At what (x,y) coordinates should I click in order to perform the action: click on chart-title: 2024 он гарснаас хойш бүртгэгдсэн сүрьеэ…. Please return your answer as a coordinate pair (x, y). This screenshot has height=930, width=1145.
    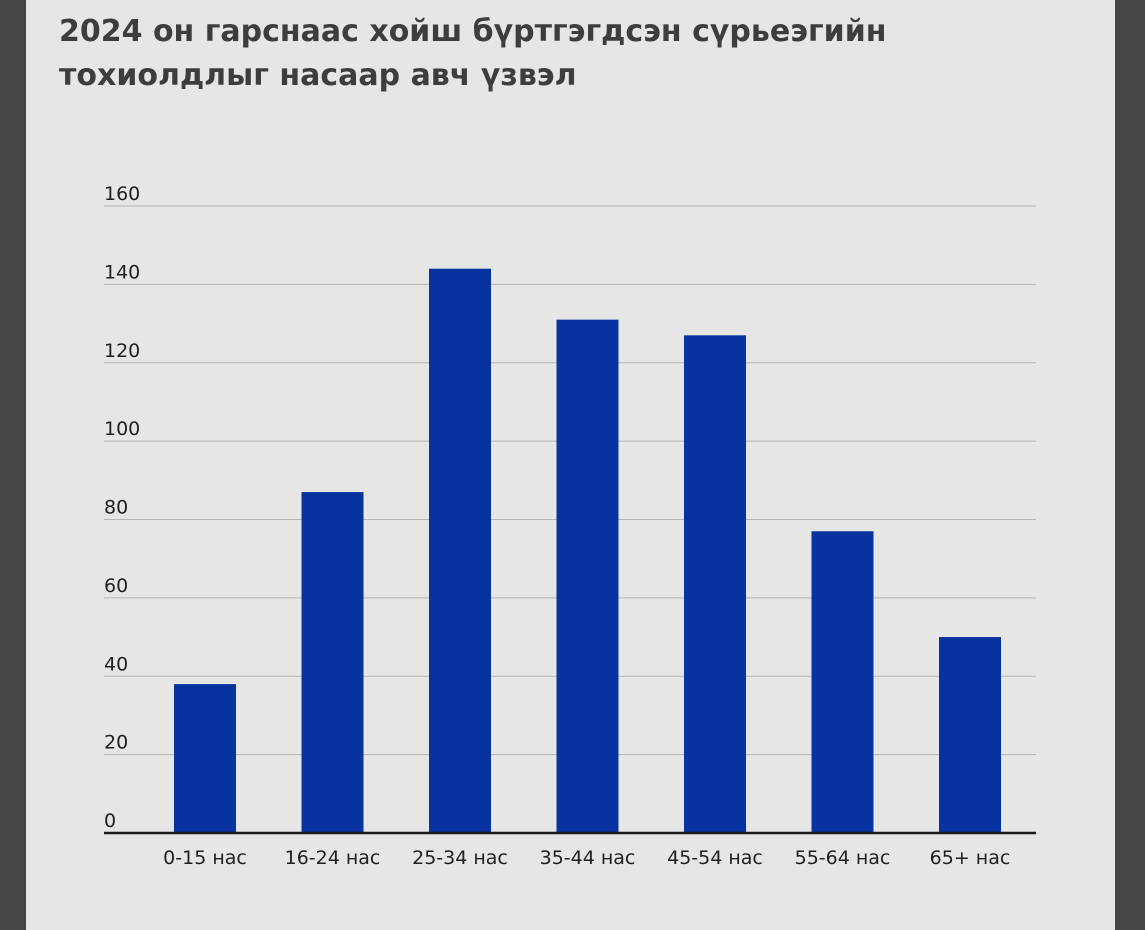
    Looking at the image, I should click on (473, 53).